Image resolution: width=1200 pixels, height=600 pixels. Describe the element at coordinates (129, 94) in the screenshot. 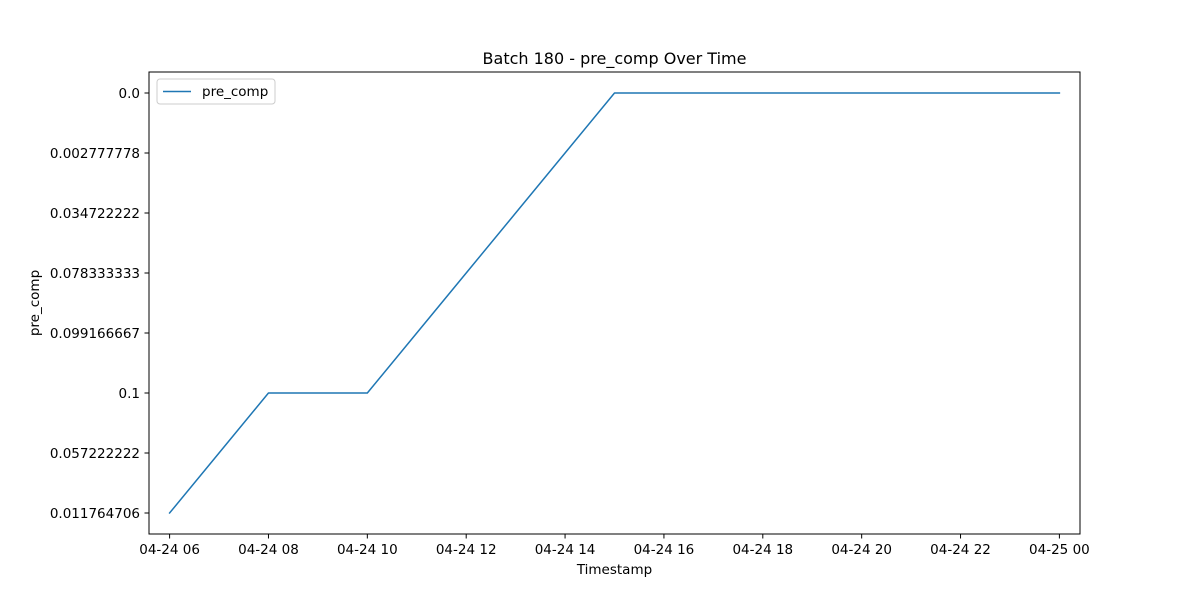

I see `y-tick-label: 0.0` at that location.